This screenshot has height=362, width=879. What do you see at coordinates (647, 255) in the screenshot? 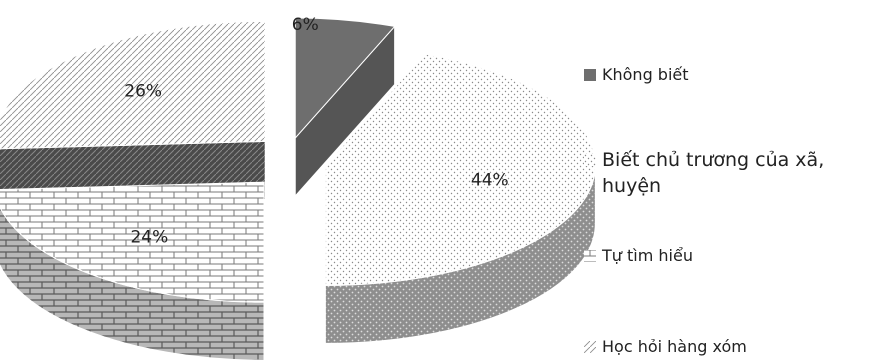
I see `legend-label: Tự tìm hiểu` at bounding box center [647, 255].